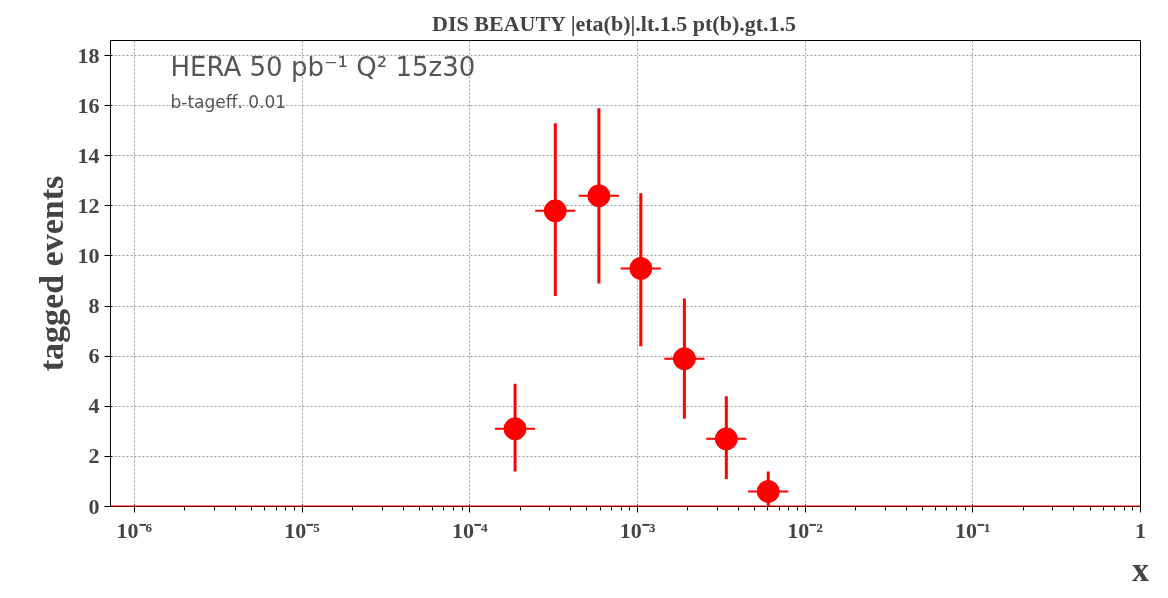 Image resolution: width=1168 pixels, height=598 pixels. Describe the element at coordinates (1140, 530) in the screenshot. I see `x-tick-label: 1` at that location.